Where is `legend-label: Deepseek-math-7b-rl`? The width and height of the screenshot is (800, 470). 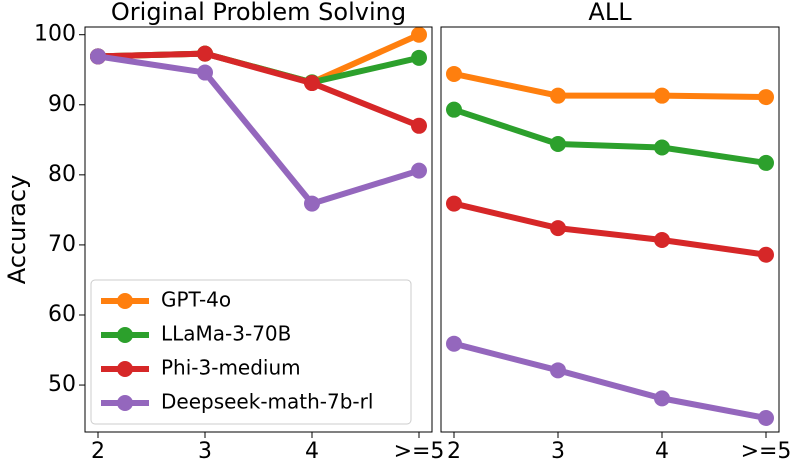 legend-label: Deepseek-math-7b-rl is located at coordinates (267, 402).